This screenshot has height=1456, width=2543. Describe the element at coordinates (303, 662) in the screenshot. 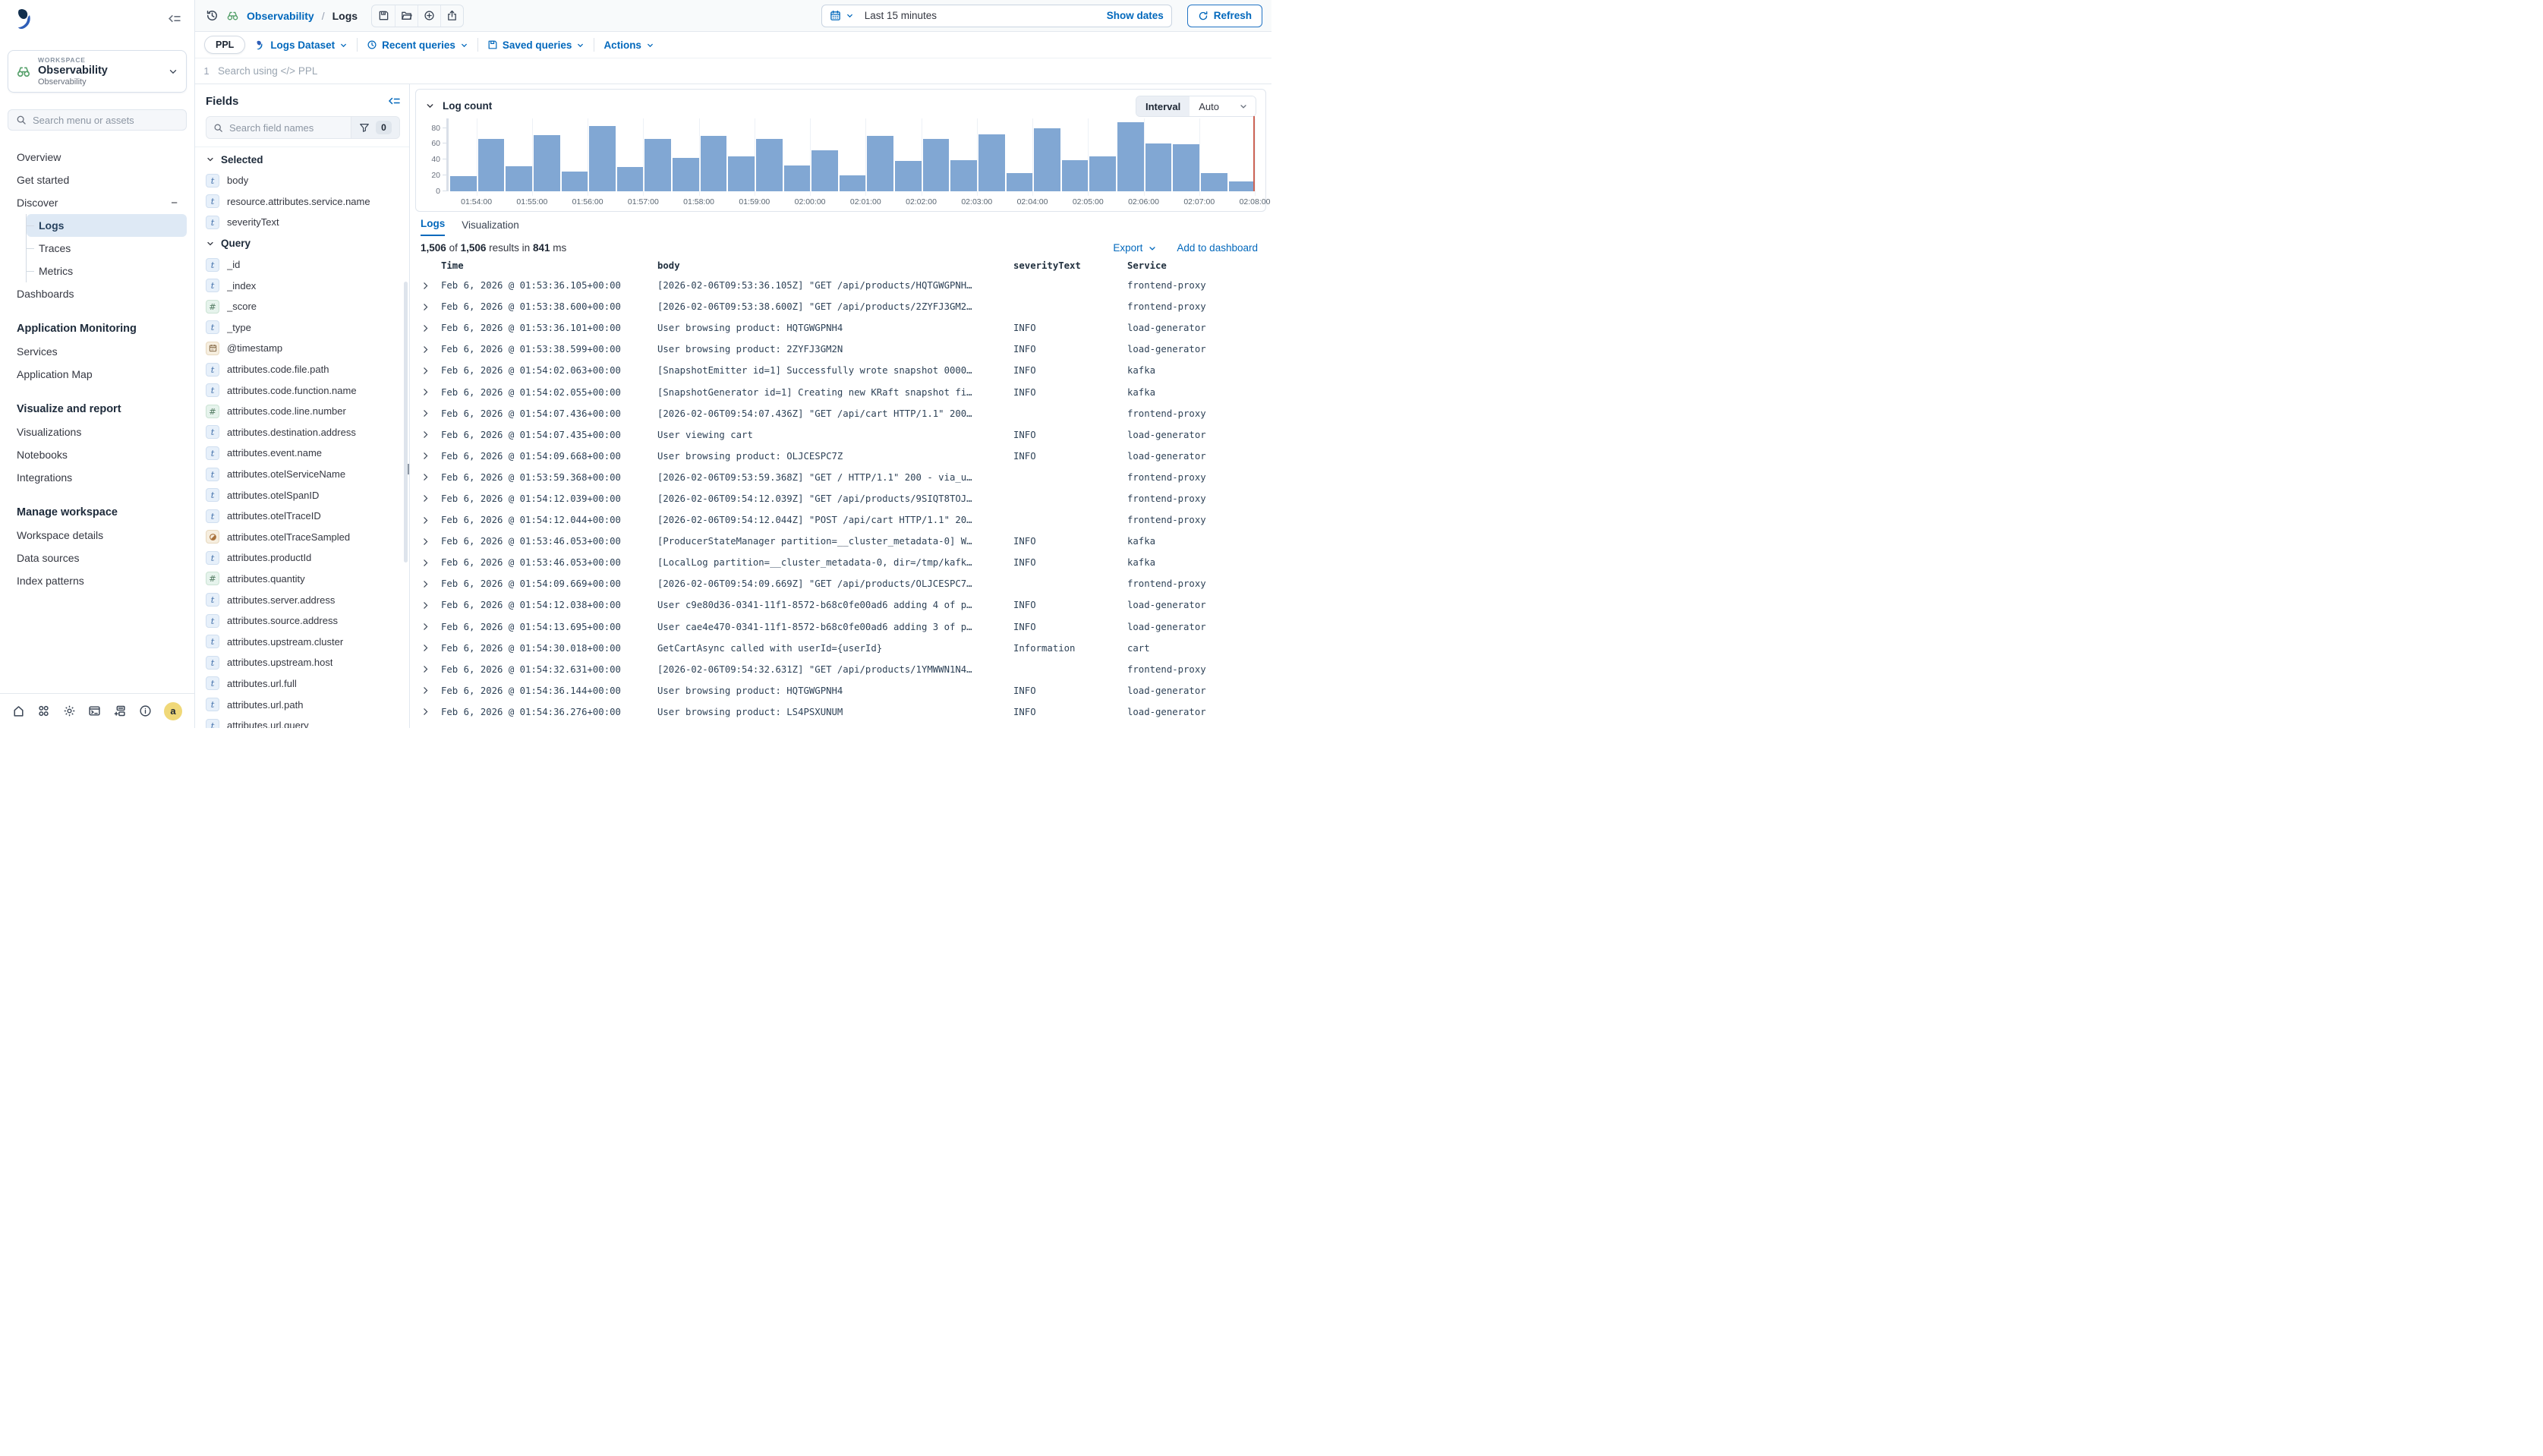

I see `field-item-attributes.upstream.host: t attributes.upstream.host` at that location.